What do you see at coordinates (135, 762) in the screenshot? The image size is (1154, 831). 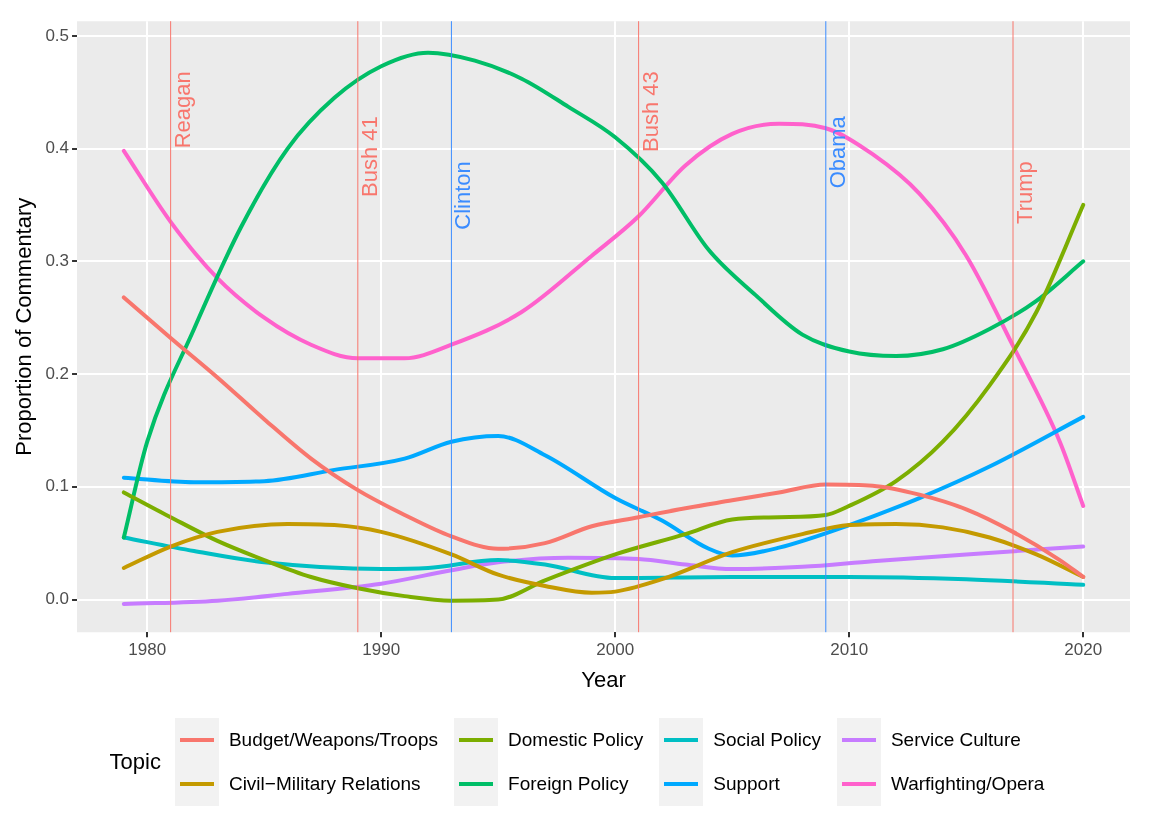 I see `legend-title: Topic` at bounding box center [135, 762].